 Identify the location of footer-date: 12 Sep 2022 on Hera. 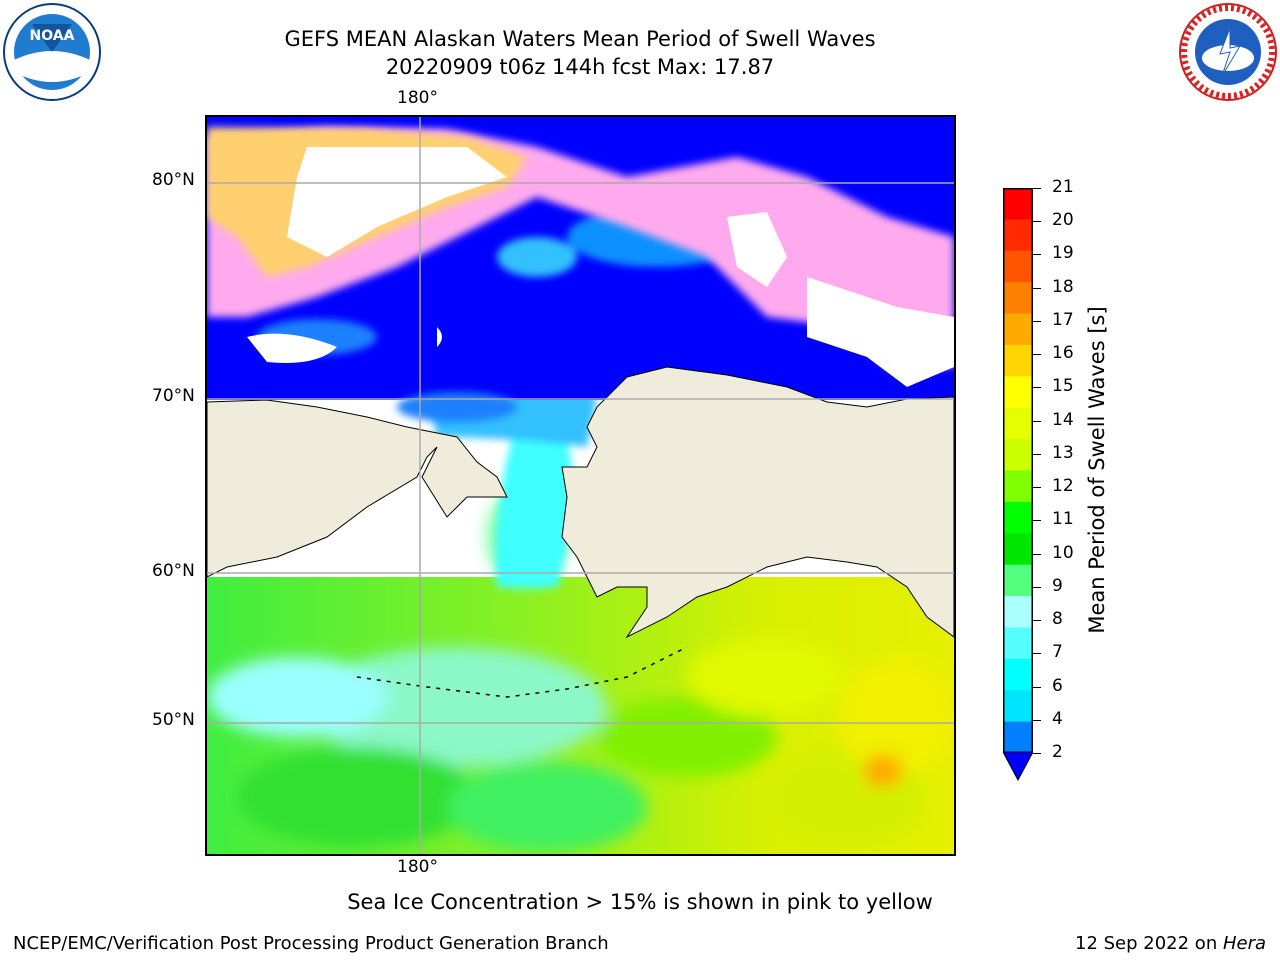
(1170, 943).